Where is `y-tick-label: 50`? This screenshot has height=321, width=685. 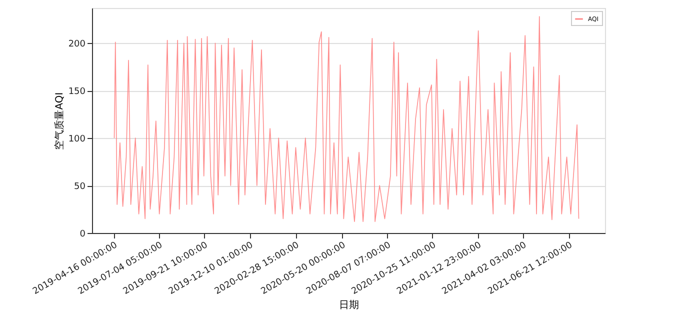
y-tick-label: 50 is located at coordinates (80, 187).